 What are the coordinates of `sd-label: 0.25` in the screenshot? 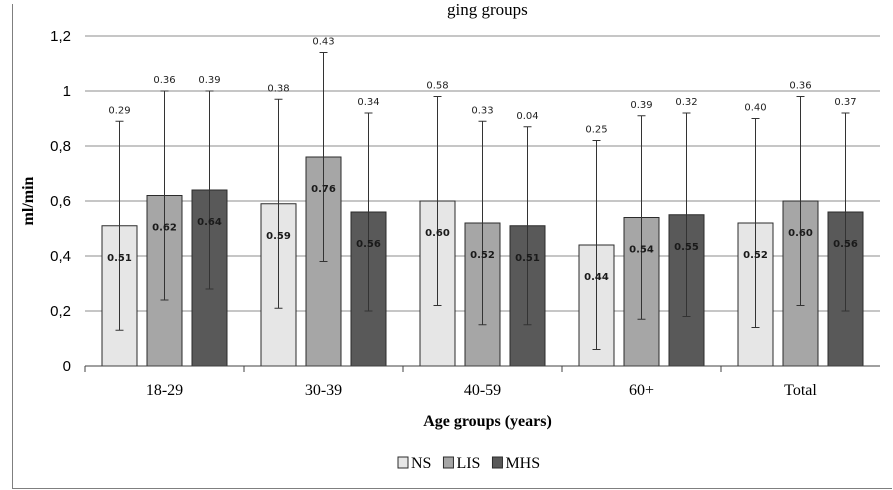 It's located at (596, 130).